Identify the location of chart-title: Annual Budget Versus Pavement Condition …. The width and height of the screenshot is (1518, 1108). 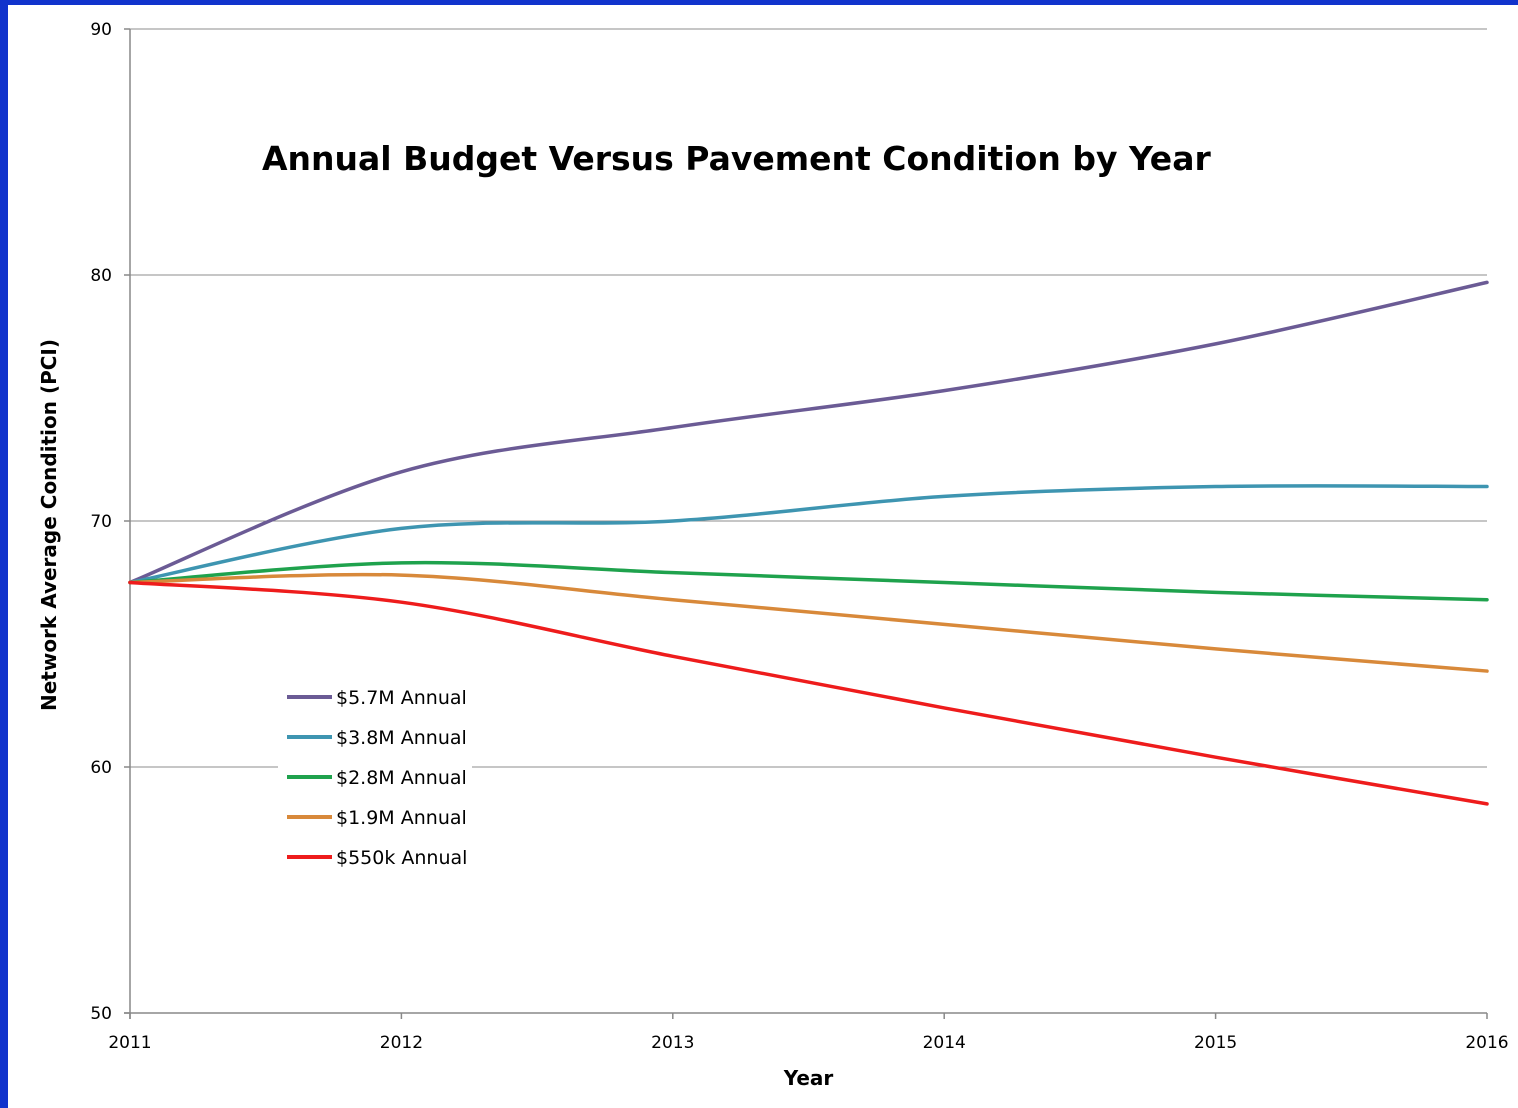
(736, 158).